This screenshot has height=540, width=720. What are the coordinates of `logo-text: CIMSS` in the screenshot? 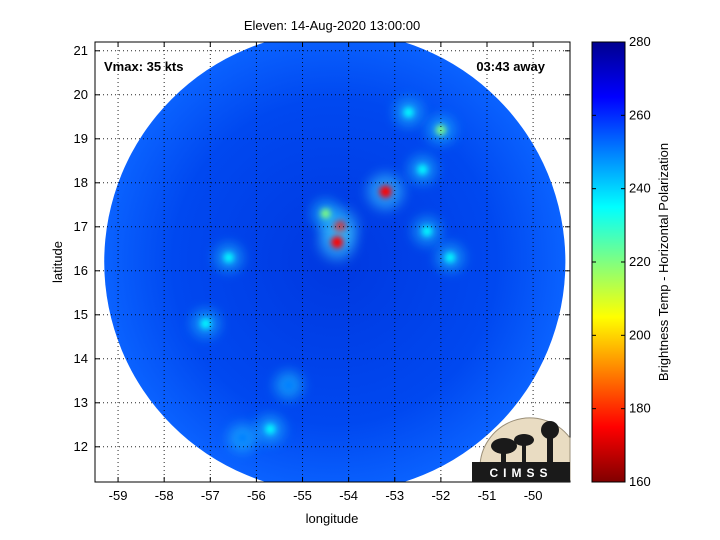 It's located at (520, 473).